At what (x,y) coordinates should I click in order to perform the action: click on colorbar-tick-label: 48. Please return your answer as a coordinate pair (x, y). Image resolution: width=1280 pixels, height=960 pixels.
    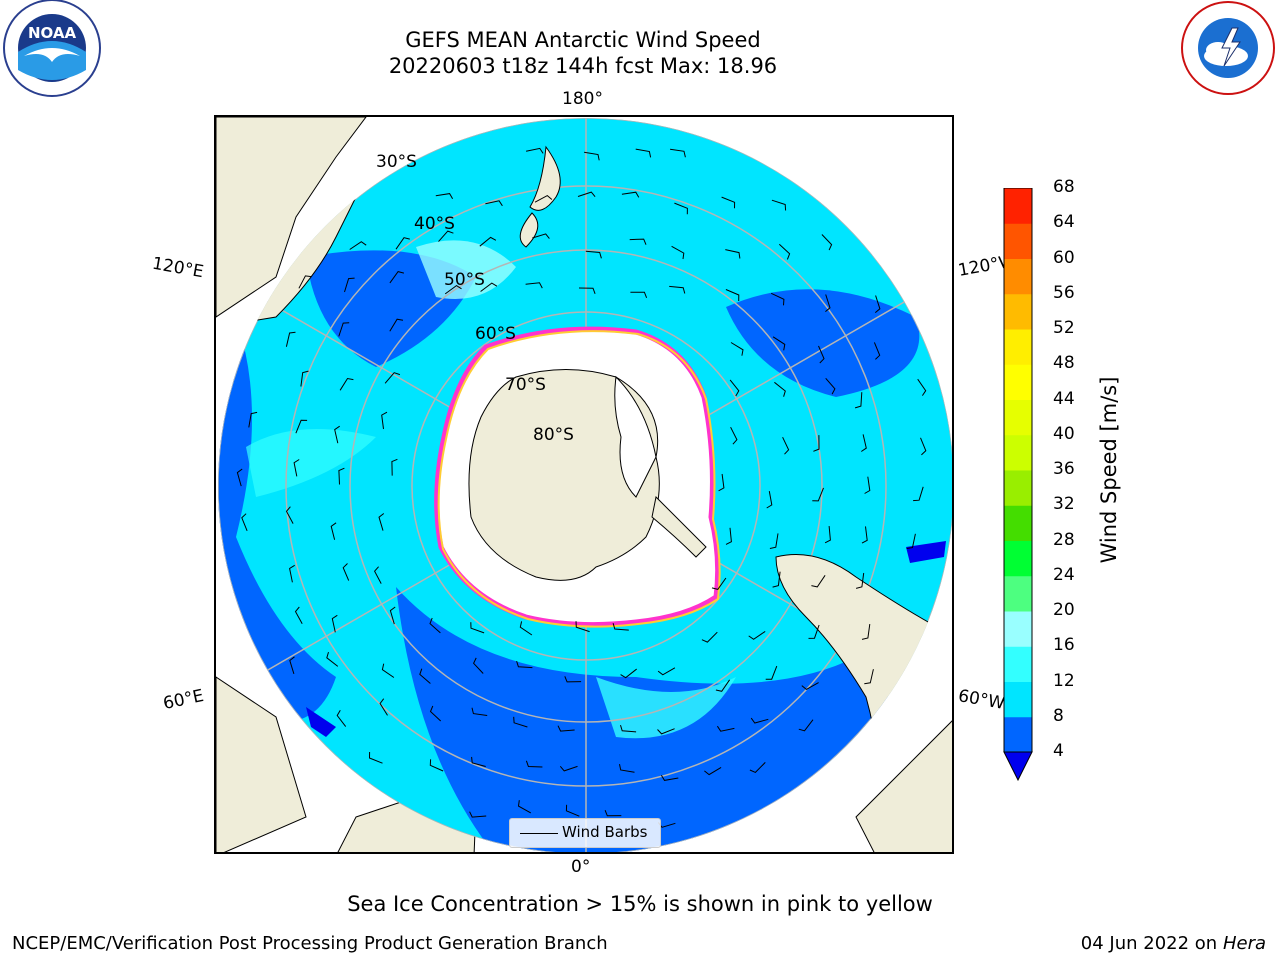
    Looking at the image, I should click on (1064, 363).